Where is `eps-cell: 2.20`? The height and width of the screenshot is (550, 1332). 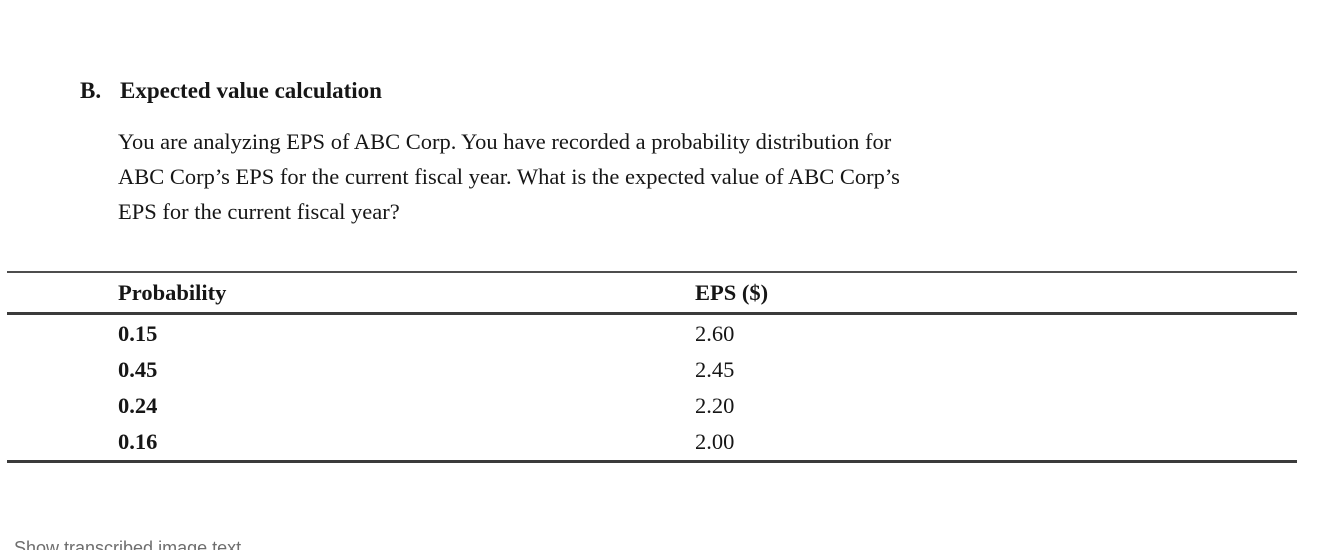 eps-cell: 2.20 is located at coordinates (715, 405).